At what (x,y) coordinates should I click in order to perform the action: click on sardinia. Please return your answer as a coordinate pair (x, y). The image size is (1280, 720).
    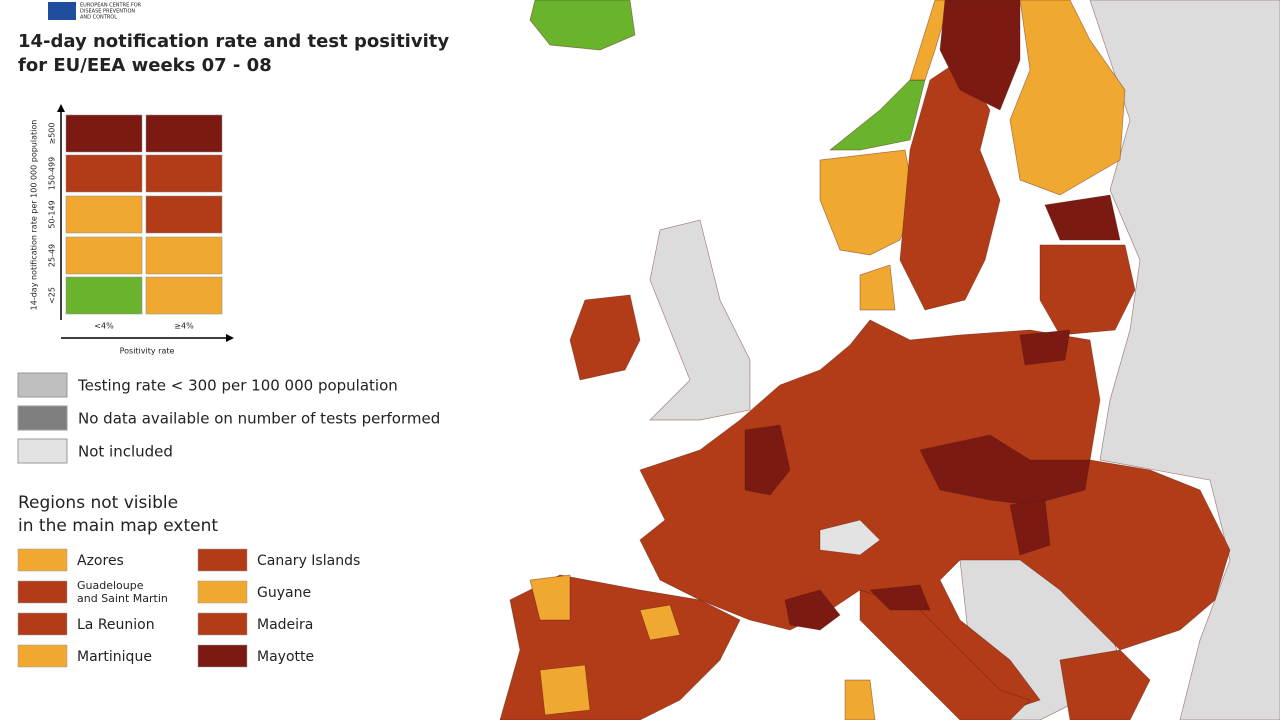
    Looking at the image, I should click on (860, 699).